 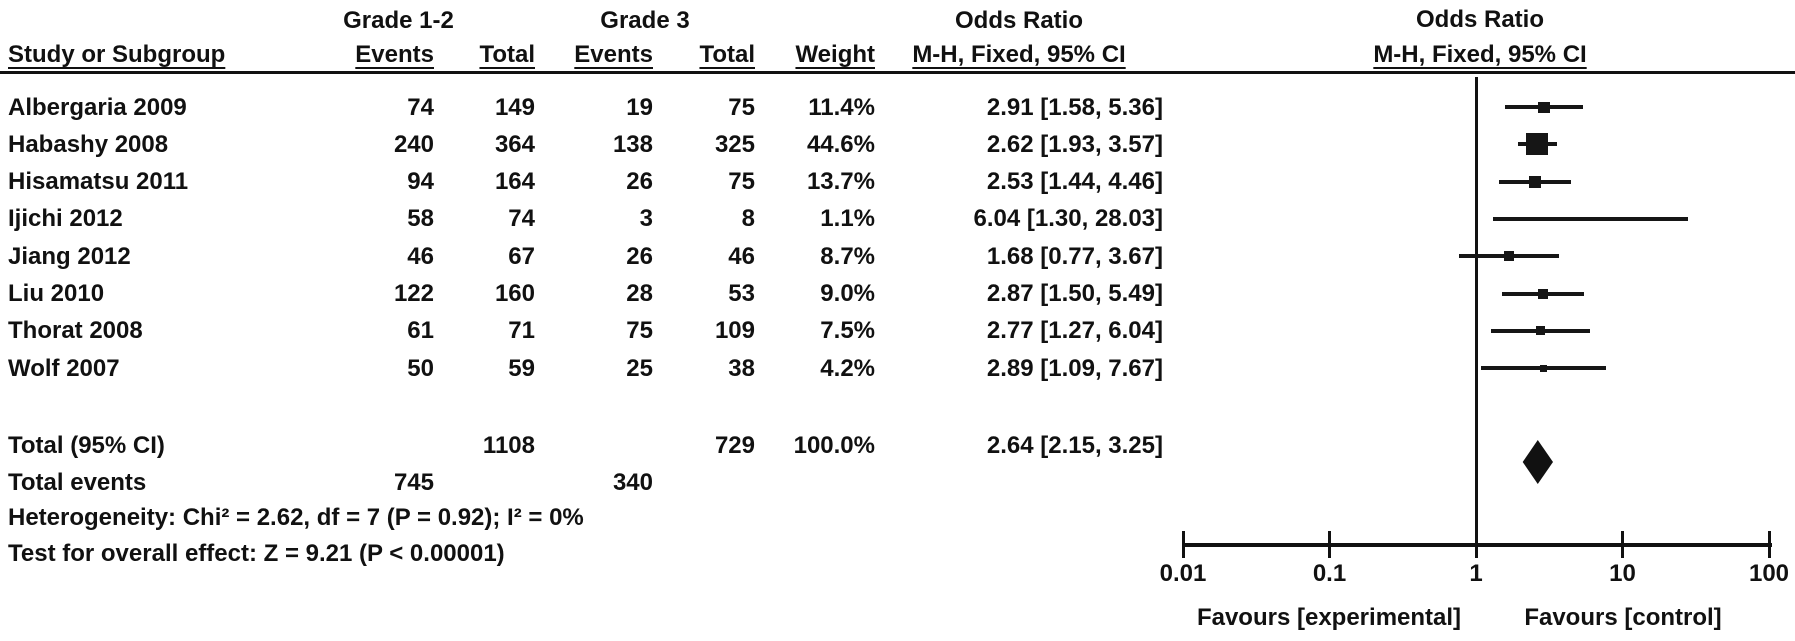 I want to click on study-row-weight: 9.0%, so click(x=847, y=293).